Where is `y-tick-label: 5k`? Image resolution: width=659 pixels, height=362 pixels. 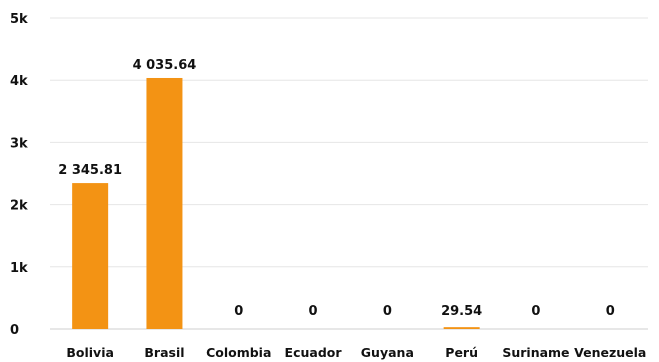 y-tick-label: 5k is located at coordinates (19, 19).